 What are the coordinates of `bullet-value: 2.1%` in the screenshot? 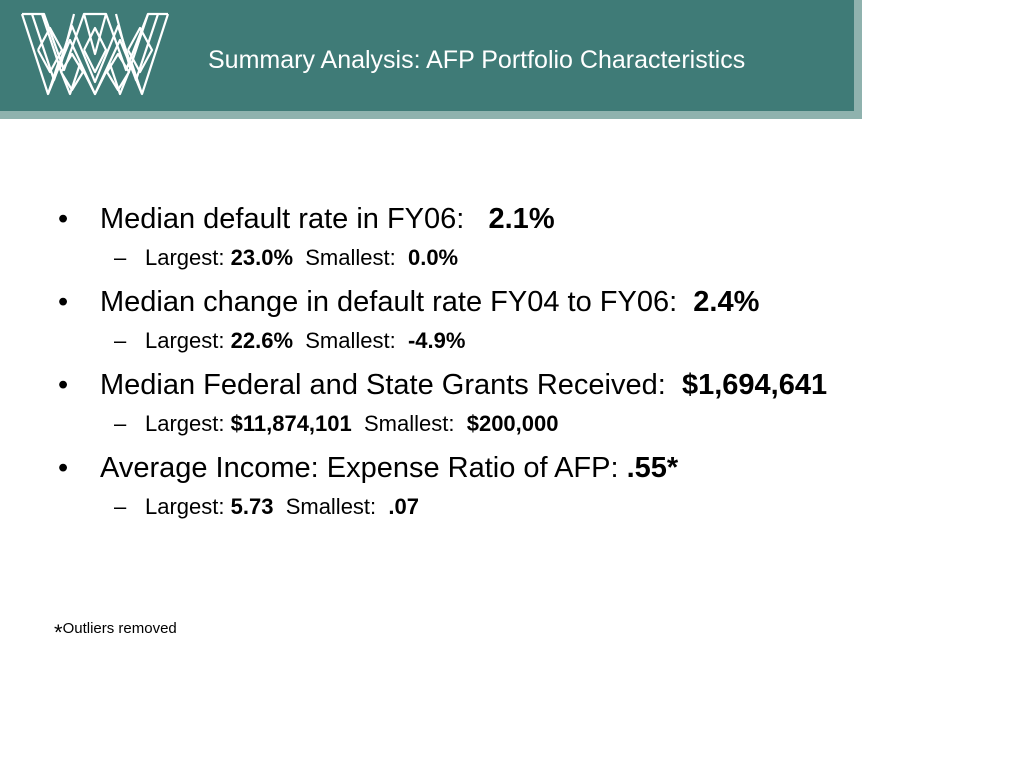 It's located at (521, 219).